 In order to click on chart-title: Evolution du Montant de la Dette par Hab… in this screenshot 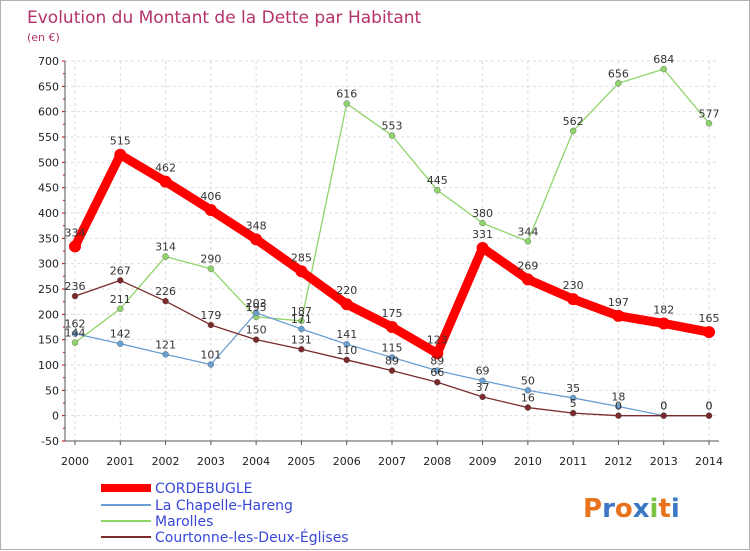, I will do `click(224, 18)`.